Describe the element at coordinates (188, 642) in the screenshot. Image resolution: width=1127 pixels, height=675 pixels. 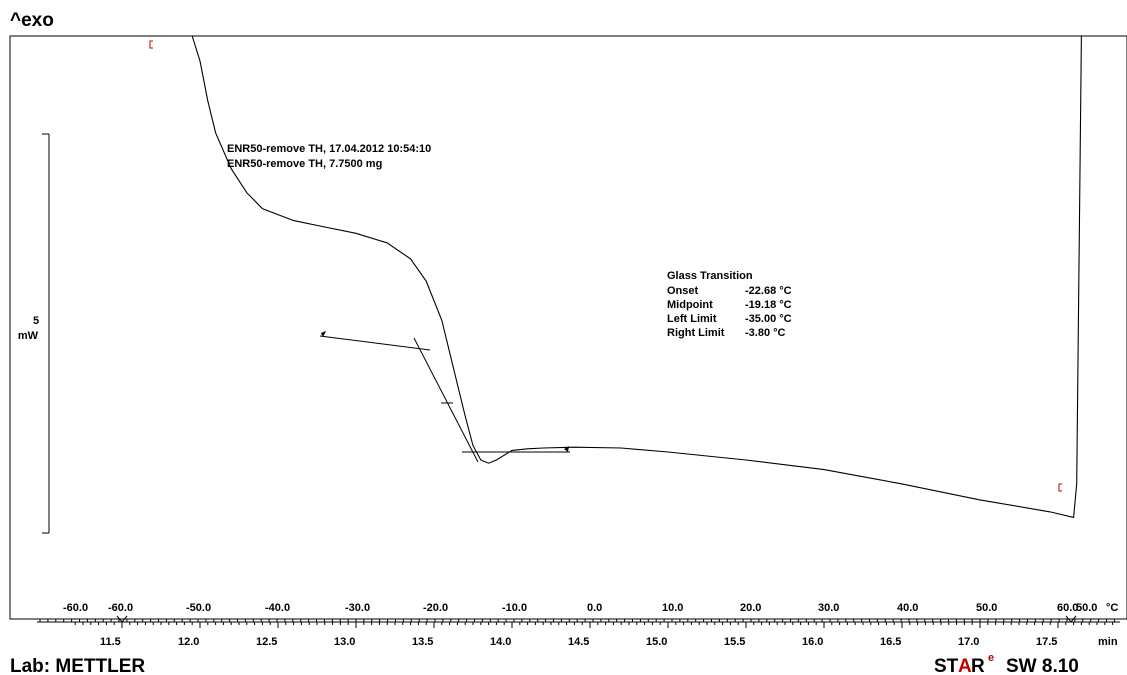
I see `time-tick-label: 12.0` at that location.